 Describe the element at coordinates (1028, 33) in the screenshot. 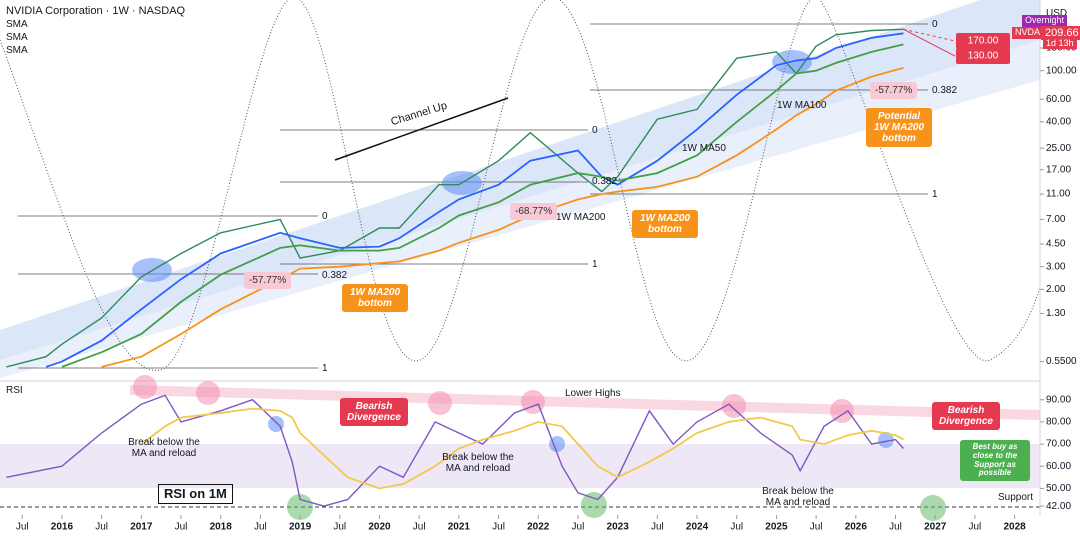

I see `symbol-badge: NVDA` at that location.